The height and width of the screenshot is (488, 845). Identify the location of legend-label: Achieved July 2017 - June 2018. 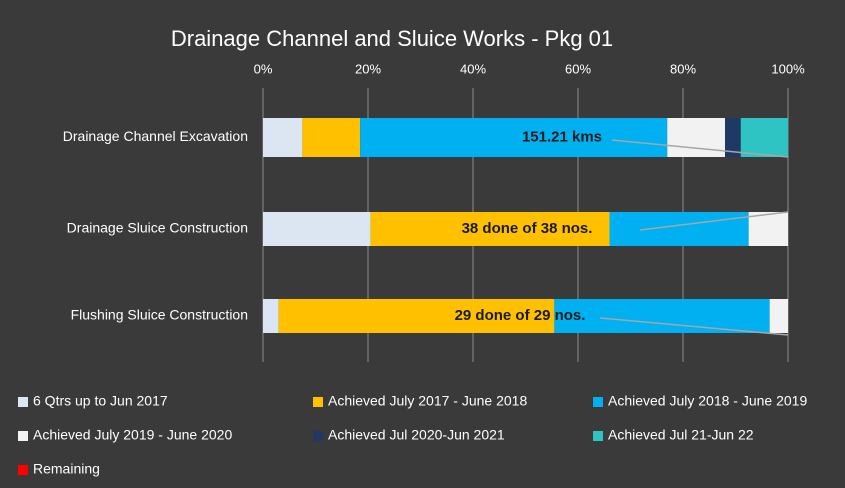
(427, 401).